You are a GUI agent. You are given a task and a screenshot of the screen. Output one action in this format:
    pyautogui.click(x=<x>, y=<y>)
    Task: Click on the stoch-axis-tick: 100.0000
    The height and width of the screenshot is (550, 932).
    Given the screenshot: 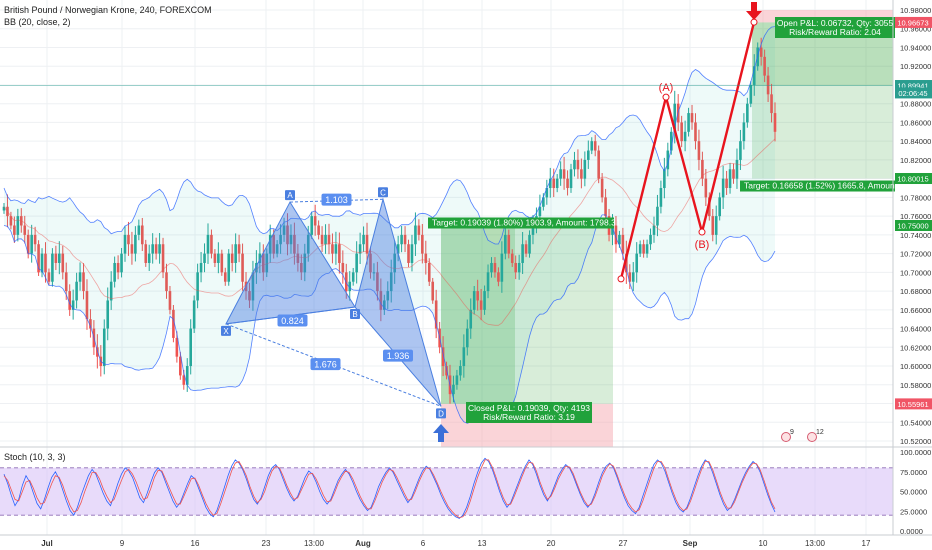 What is the action you would take?
    pyautogui.click(x=915, y=452)
    